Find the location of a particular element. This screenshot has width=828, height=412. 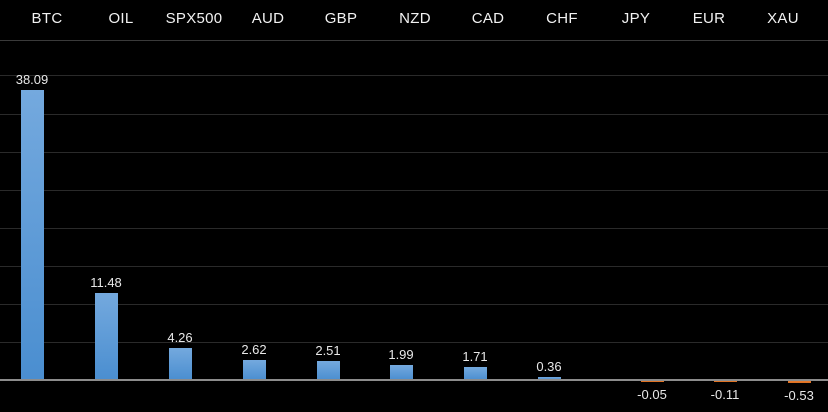

column-header-nzd: NZD is located at coordinates (415, 18).